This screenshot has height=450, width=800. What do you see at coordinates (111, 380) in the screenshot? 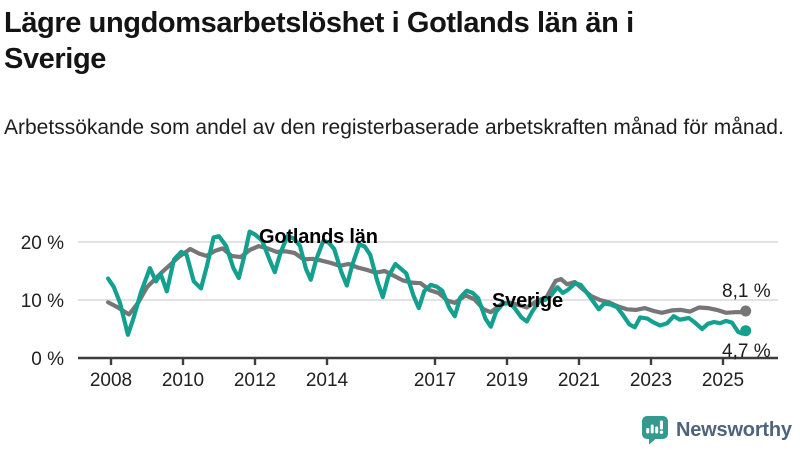
I see `x-axis-tick-label: 2008` at bounding box center [111, 380].